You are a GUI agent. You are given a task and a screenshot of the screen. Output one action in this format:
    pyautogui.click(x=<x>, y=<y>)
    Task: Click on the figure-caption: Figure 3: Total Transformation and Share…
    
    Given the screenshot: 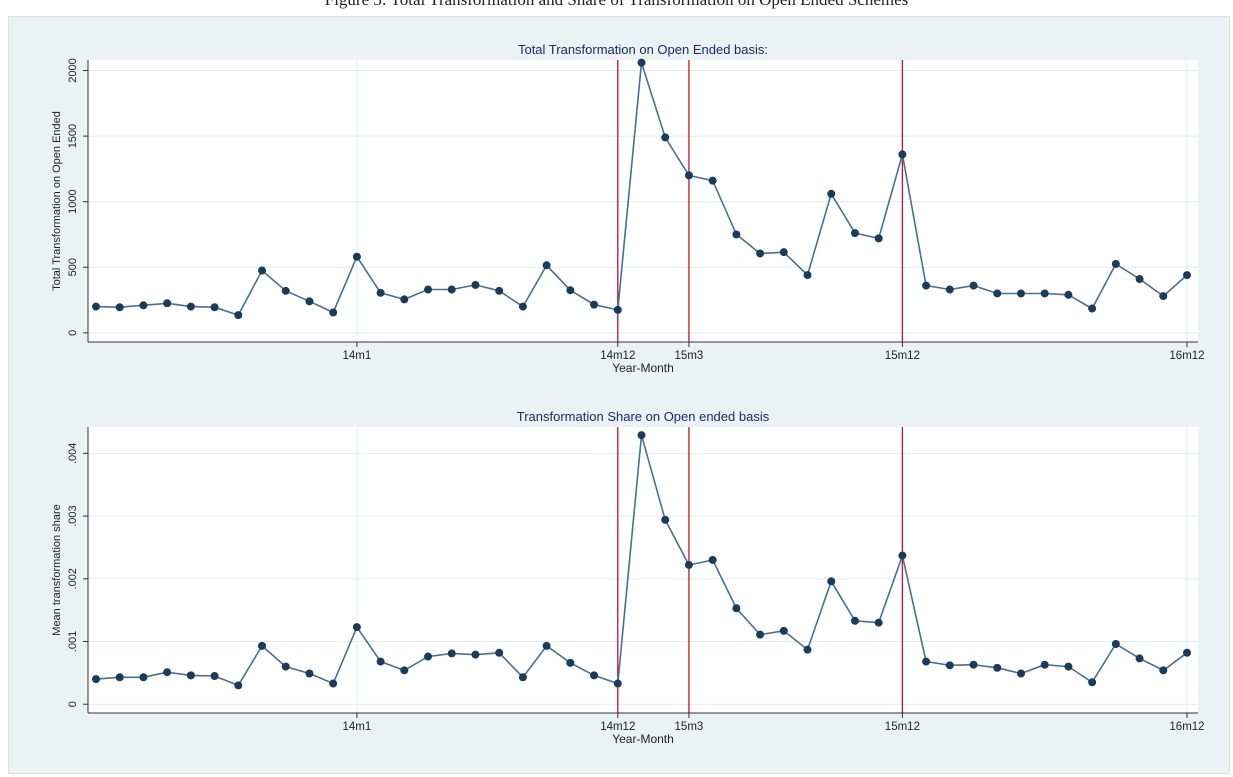 What is the action you would take?
    pyautogui.click(x=616, y=5)
    